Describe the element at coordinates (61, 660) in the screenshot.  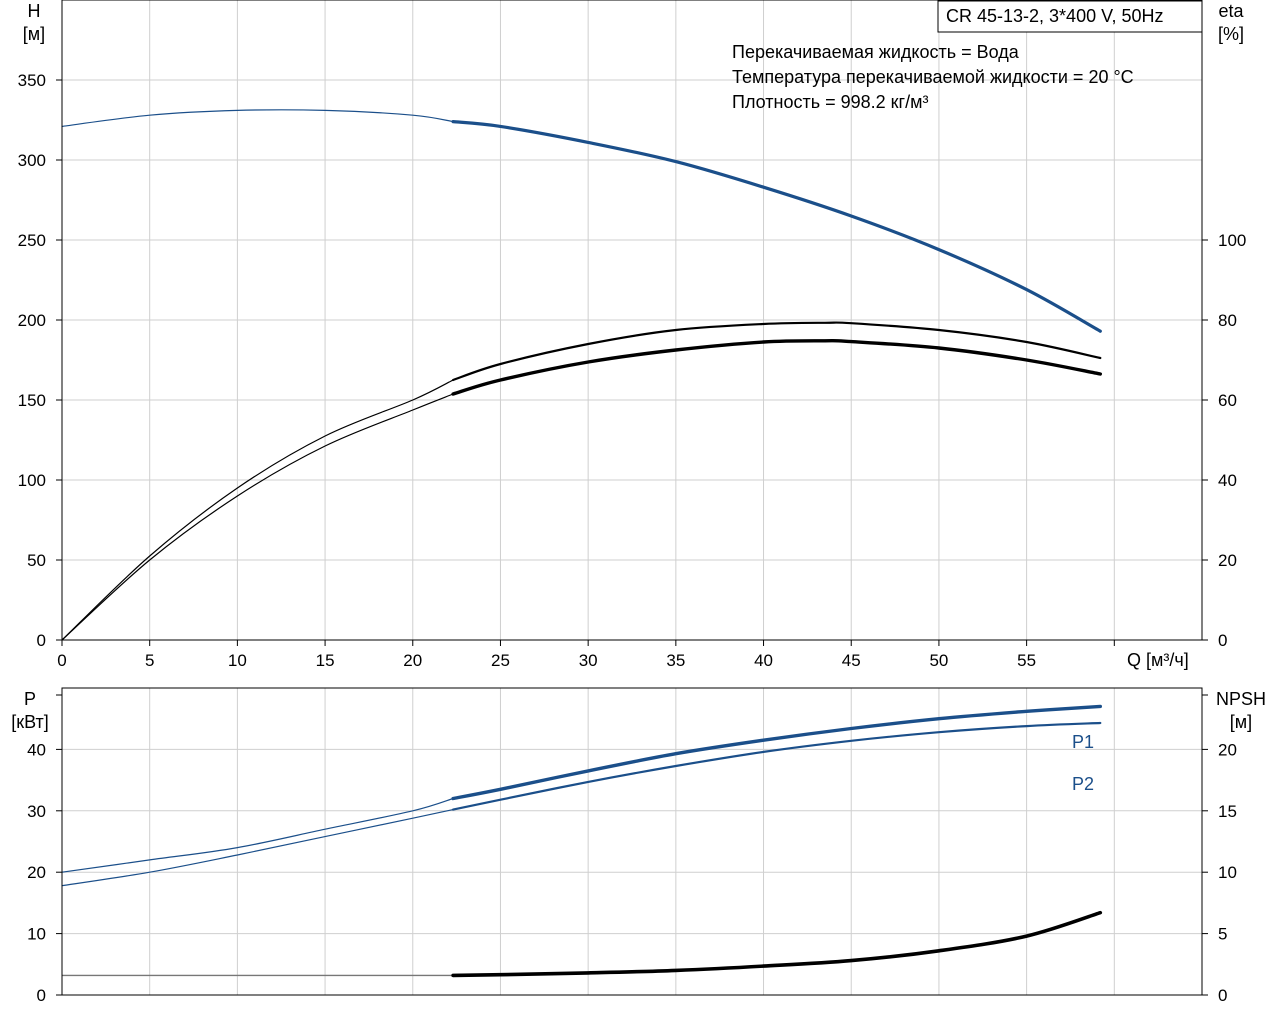
I see `x-tick-label: 0` at that location.